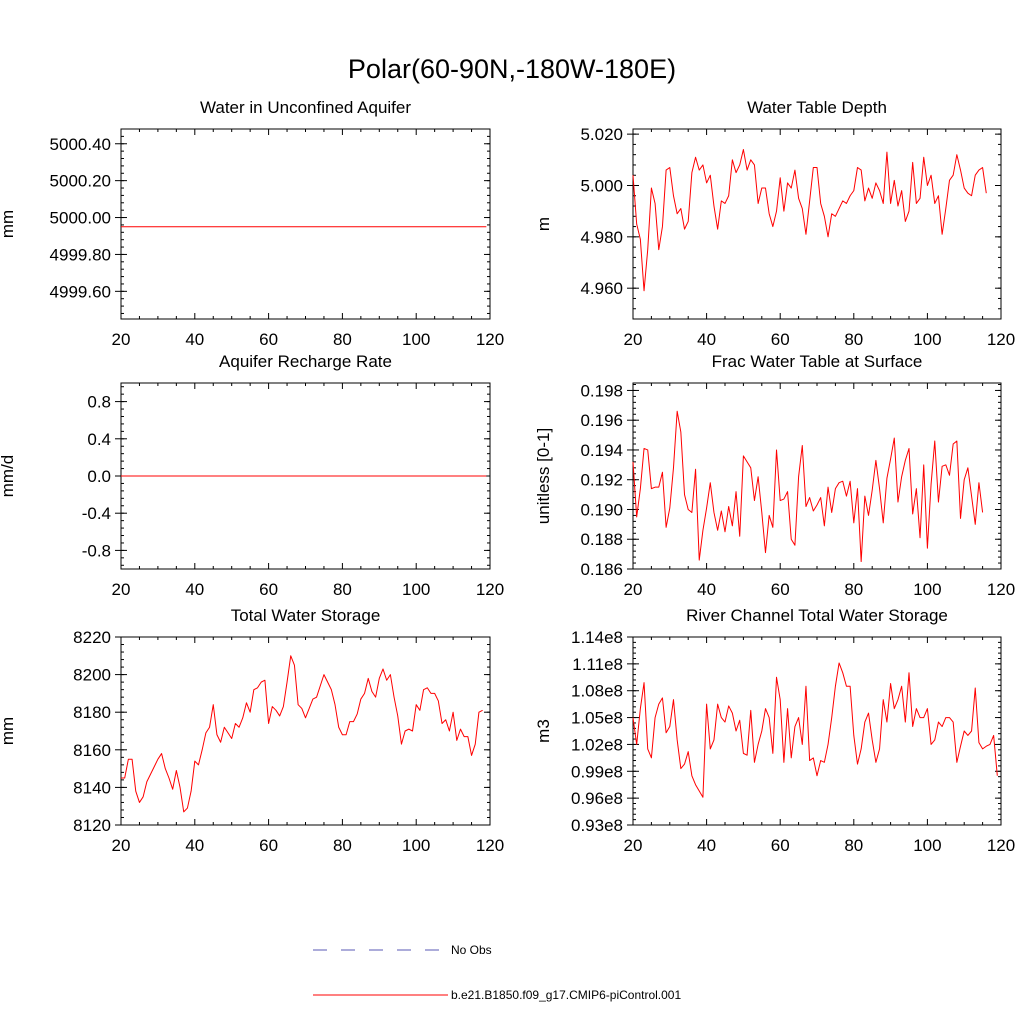 The width and height of the screenshot is (1024, 1024). What do you see at coordinates (597, 691) in the screenshot?
I see `y-tick-label: 1.08e8` at bounding box center [597, 691].